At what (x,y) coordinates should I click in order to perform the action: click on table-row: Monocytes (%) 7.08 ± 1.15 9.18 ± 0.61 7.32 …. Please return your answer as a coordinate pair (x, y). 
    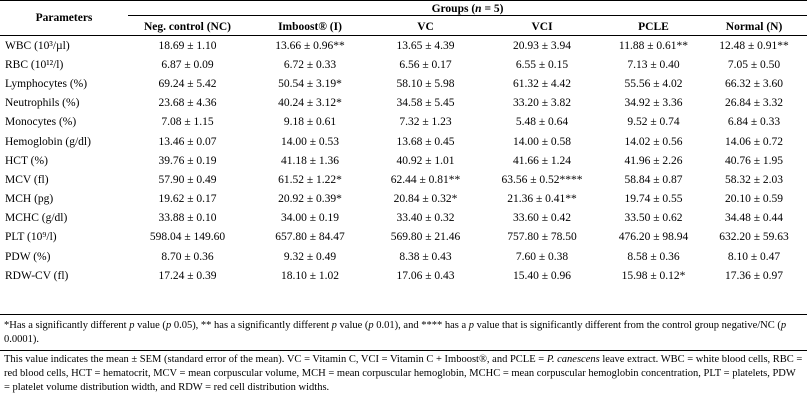
    Looking at the image, I should click on (403, 122).